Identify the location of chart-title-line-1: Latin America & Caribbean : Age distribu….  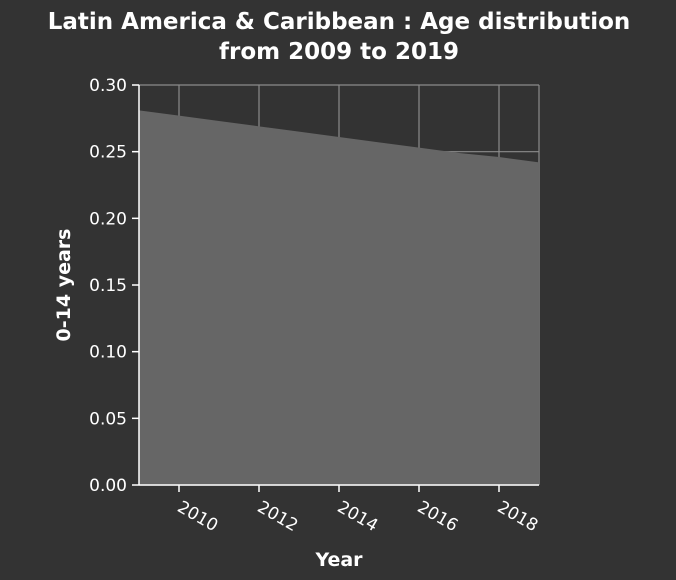
(339, 22).